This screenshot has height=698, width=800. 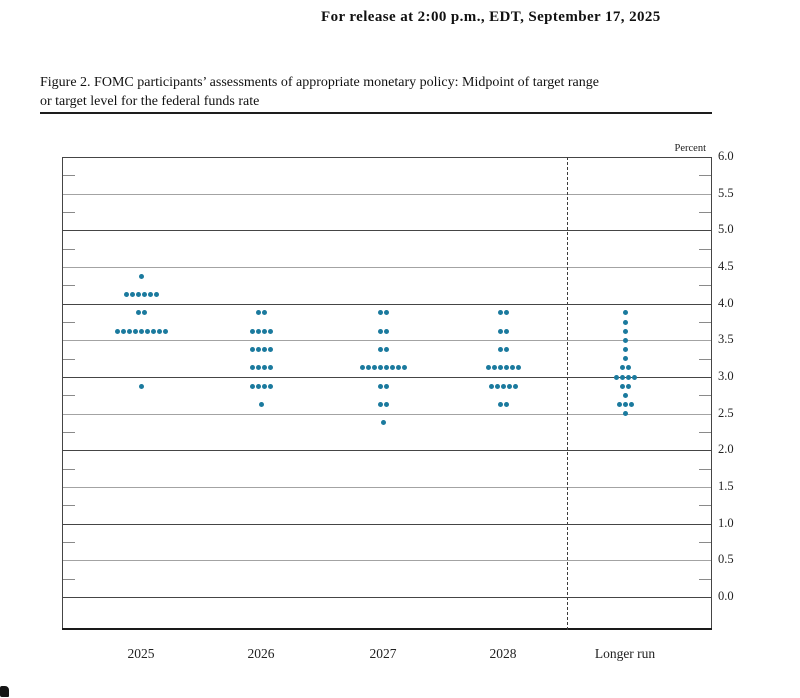 I want to click on y-axis-tick-label: 6.0, so click(x=726, y=156).